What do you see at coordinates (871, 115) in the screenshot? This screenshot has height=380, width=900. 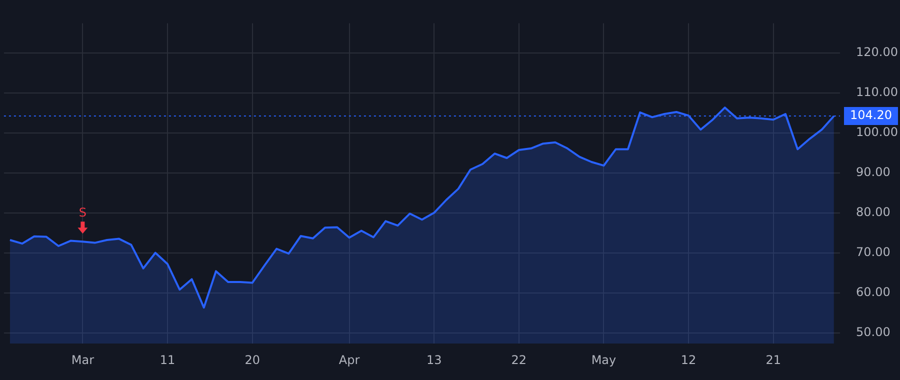 I see `ref-line-label: 104.20` at bounding box center [871, 115].